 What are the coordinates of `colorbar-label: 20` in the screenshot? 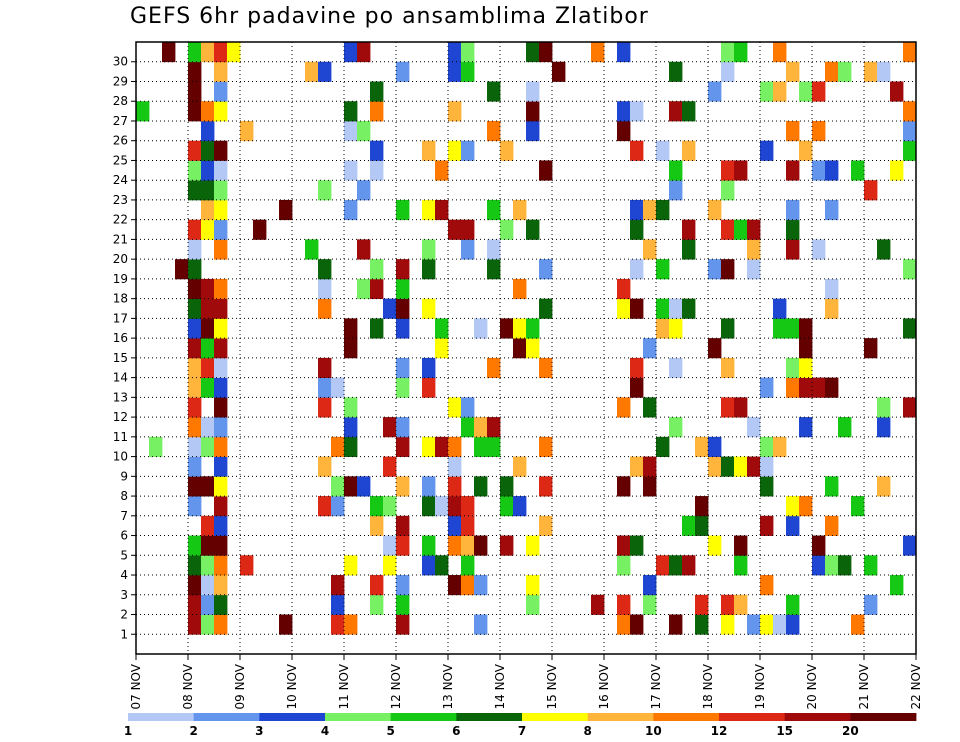 It's located at (850, 731).